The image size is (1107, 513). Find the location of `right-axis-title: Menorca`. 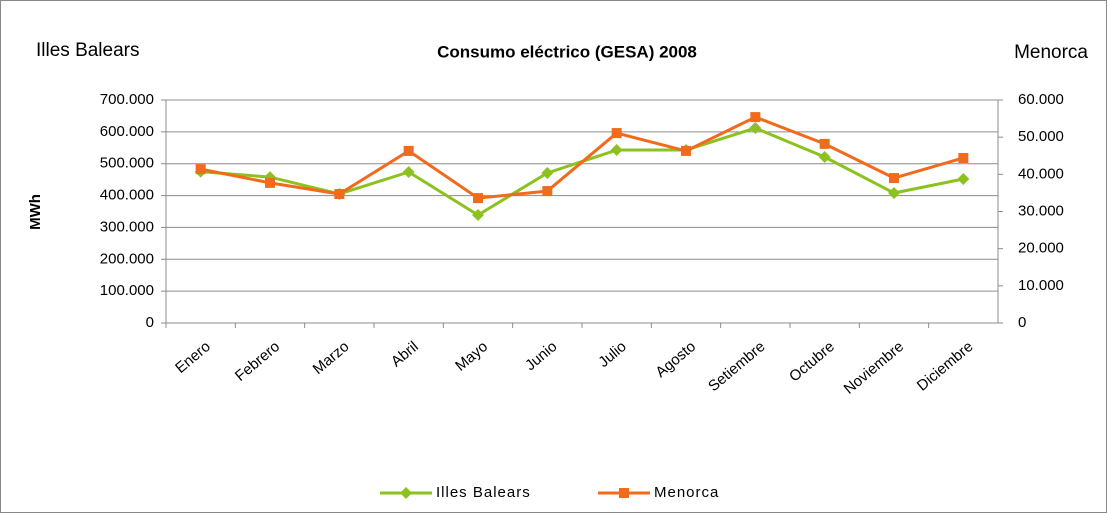

right-axis-title: Menorca is located at coordinates (1051, 52).